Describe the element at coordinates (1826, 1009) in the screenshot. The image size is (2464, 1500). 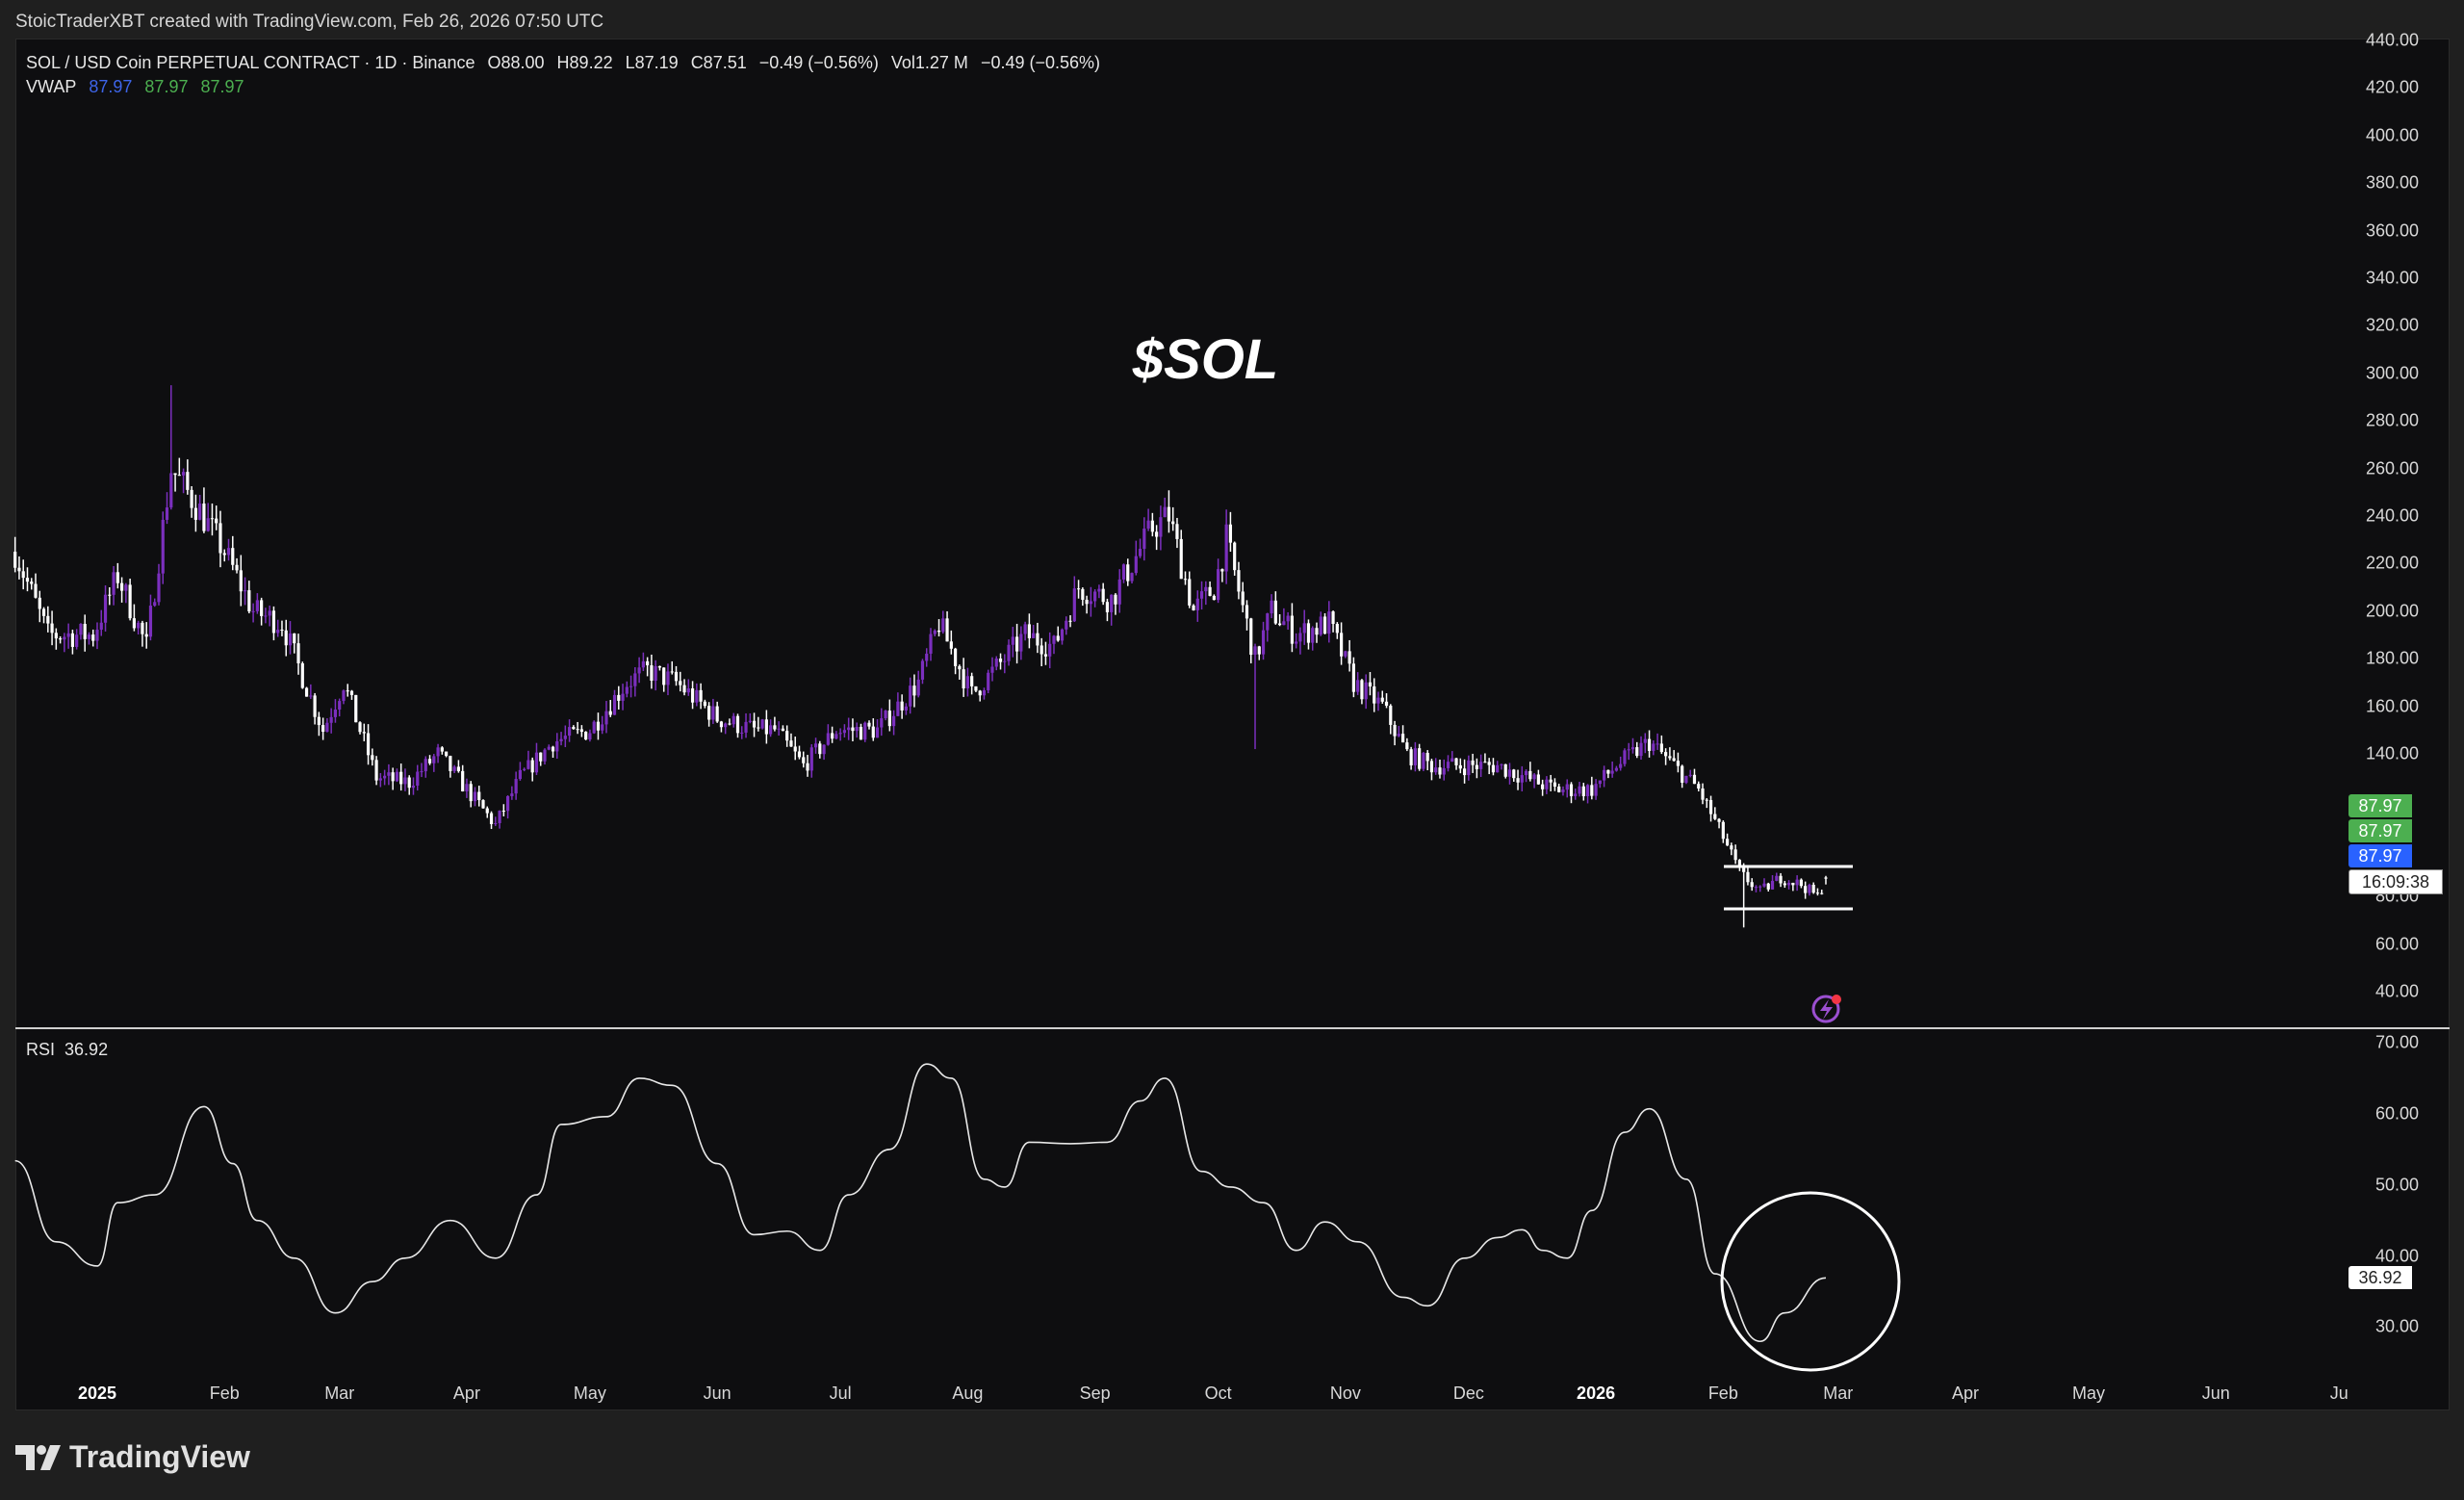
I see `alert-icon` at that location.